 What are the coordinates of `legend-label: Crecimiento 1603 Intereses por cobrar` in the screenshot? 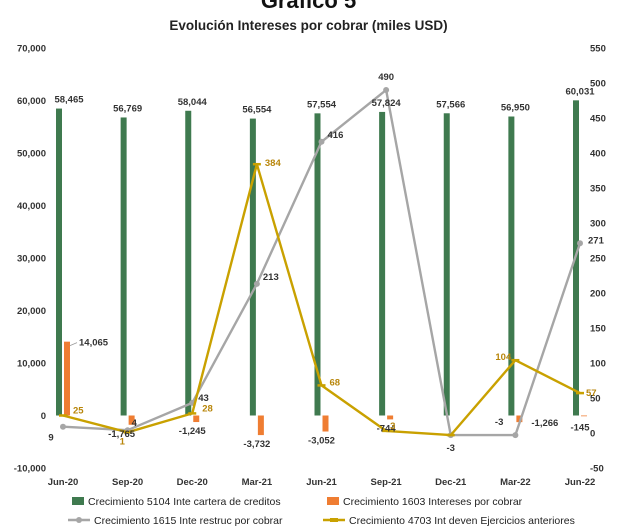 It's located at (433, 502).